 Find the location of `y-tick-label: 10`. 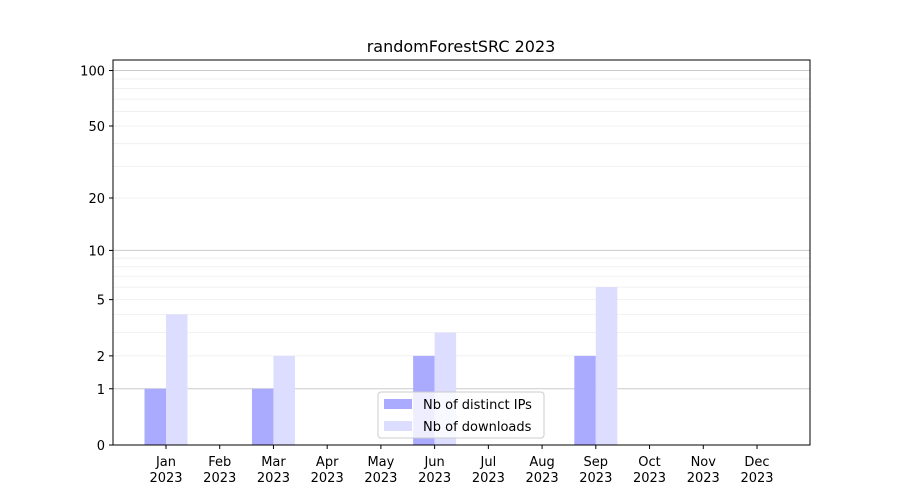

y-tick-label: 10 is located at coordinates (96, 251).